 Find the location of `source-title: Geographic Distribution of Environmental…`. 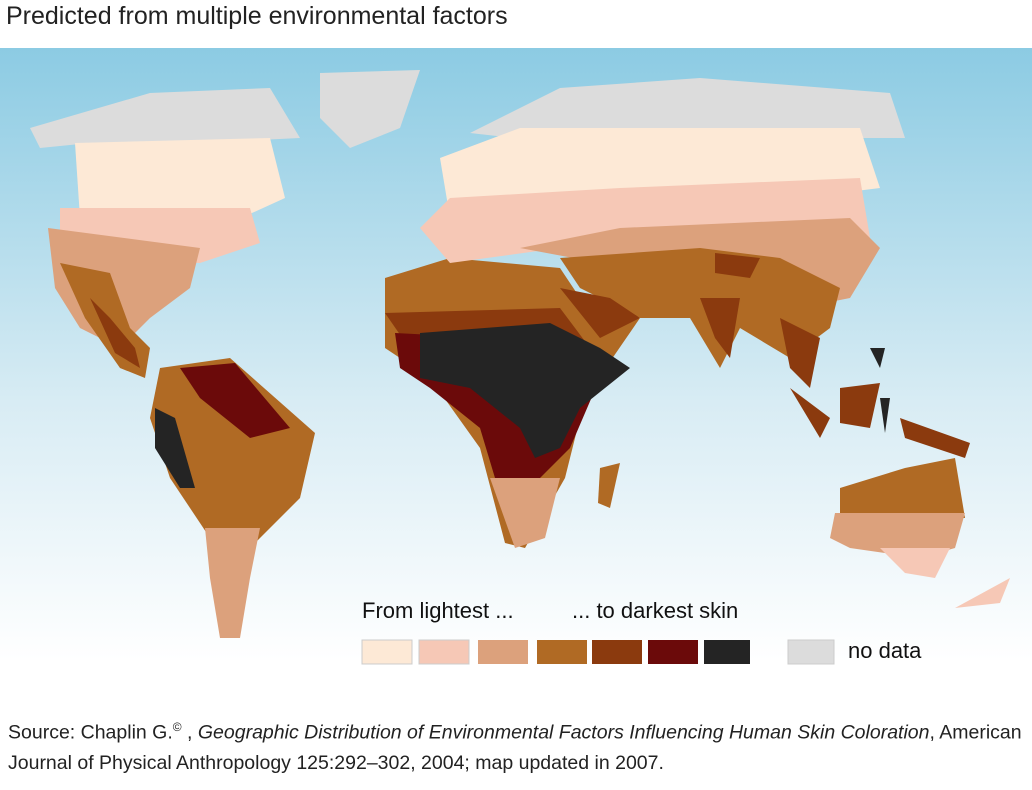

source-title: Geographic Distribution of Environmental… is located at coordinates (563, 732).